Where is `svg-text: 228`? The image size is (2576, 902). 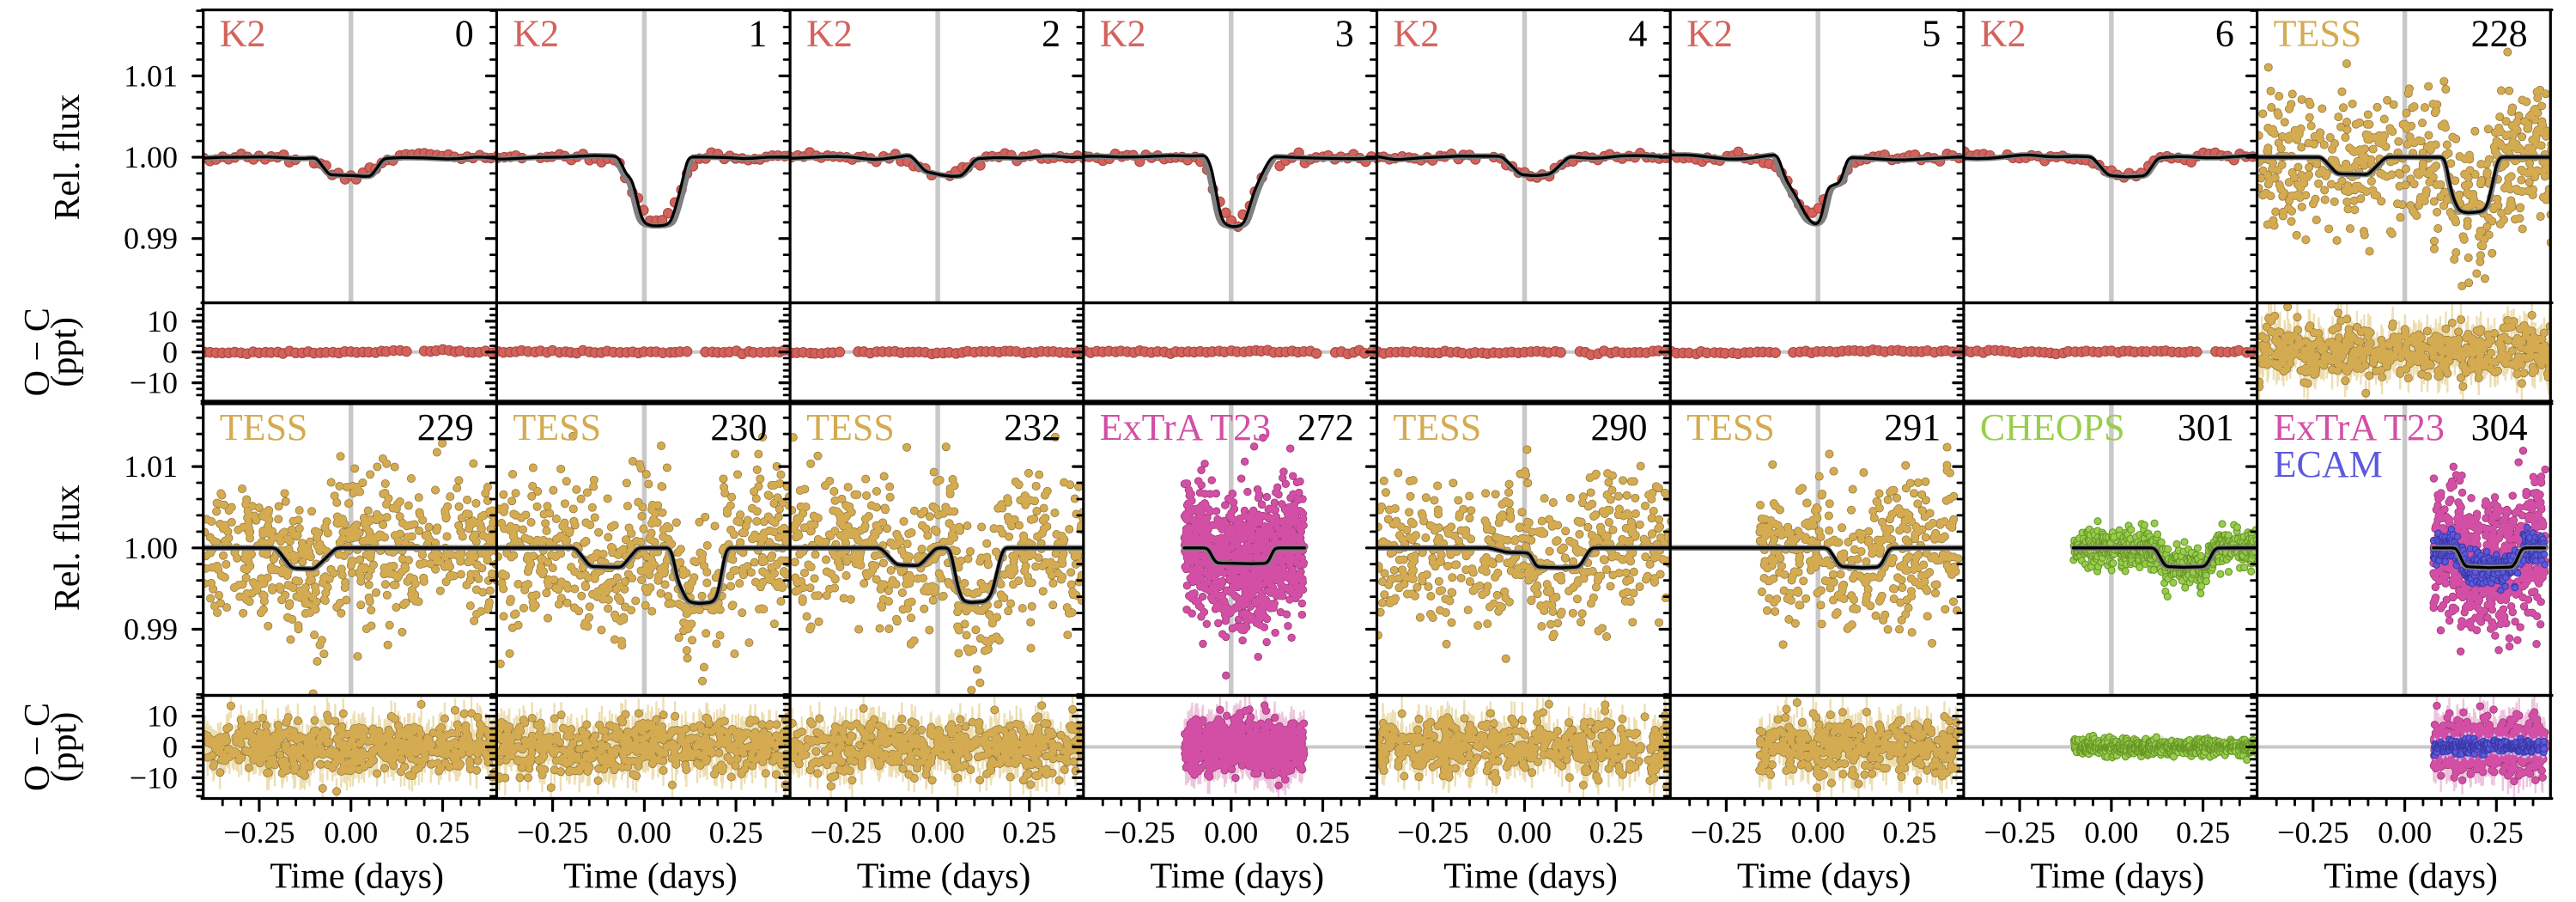
svg-text: 228 is located at coordinates (2500, 34).